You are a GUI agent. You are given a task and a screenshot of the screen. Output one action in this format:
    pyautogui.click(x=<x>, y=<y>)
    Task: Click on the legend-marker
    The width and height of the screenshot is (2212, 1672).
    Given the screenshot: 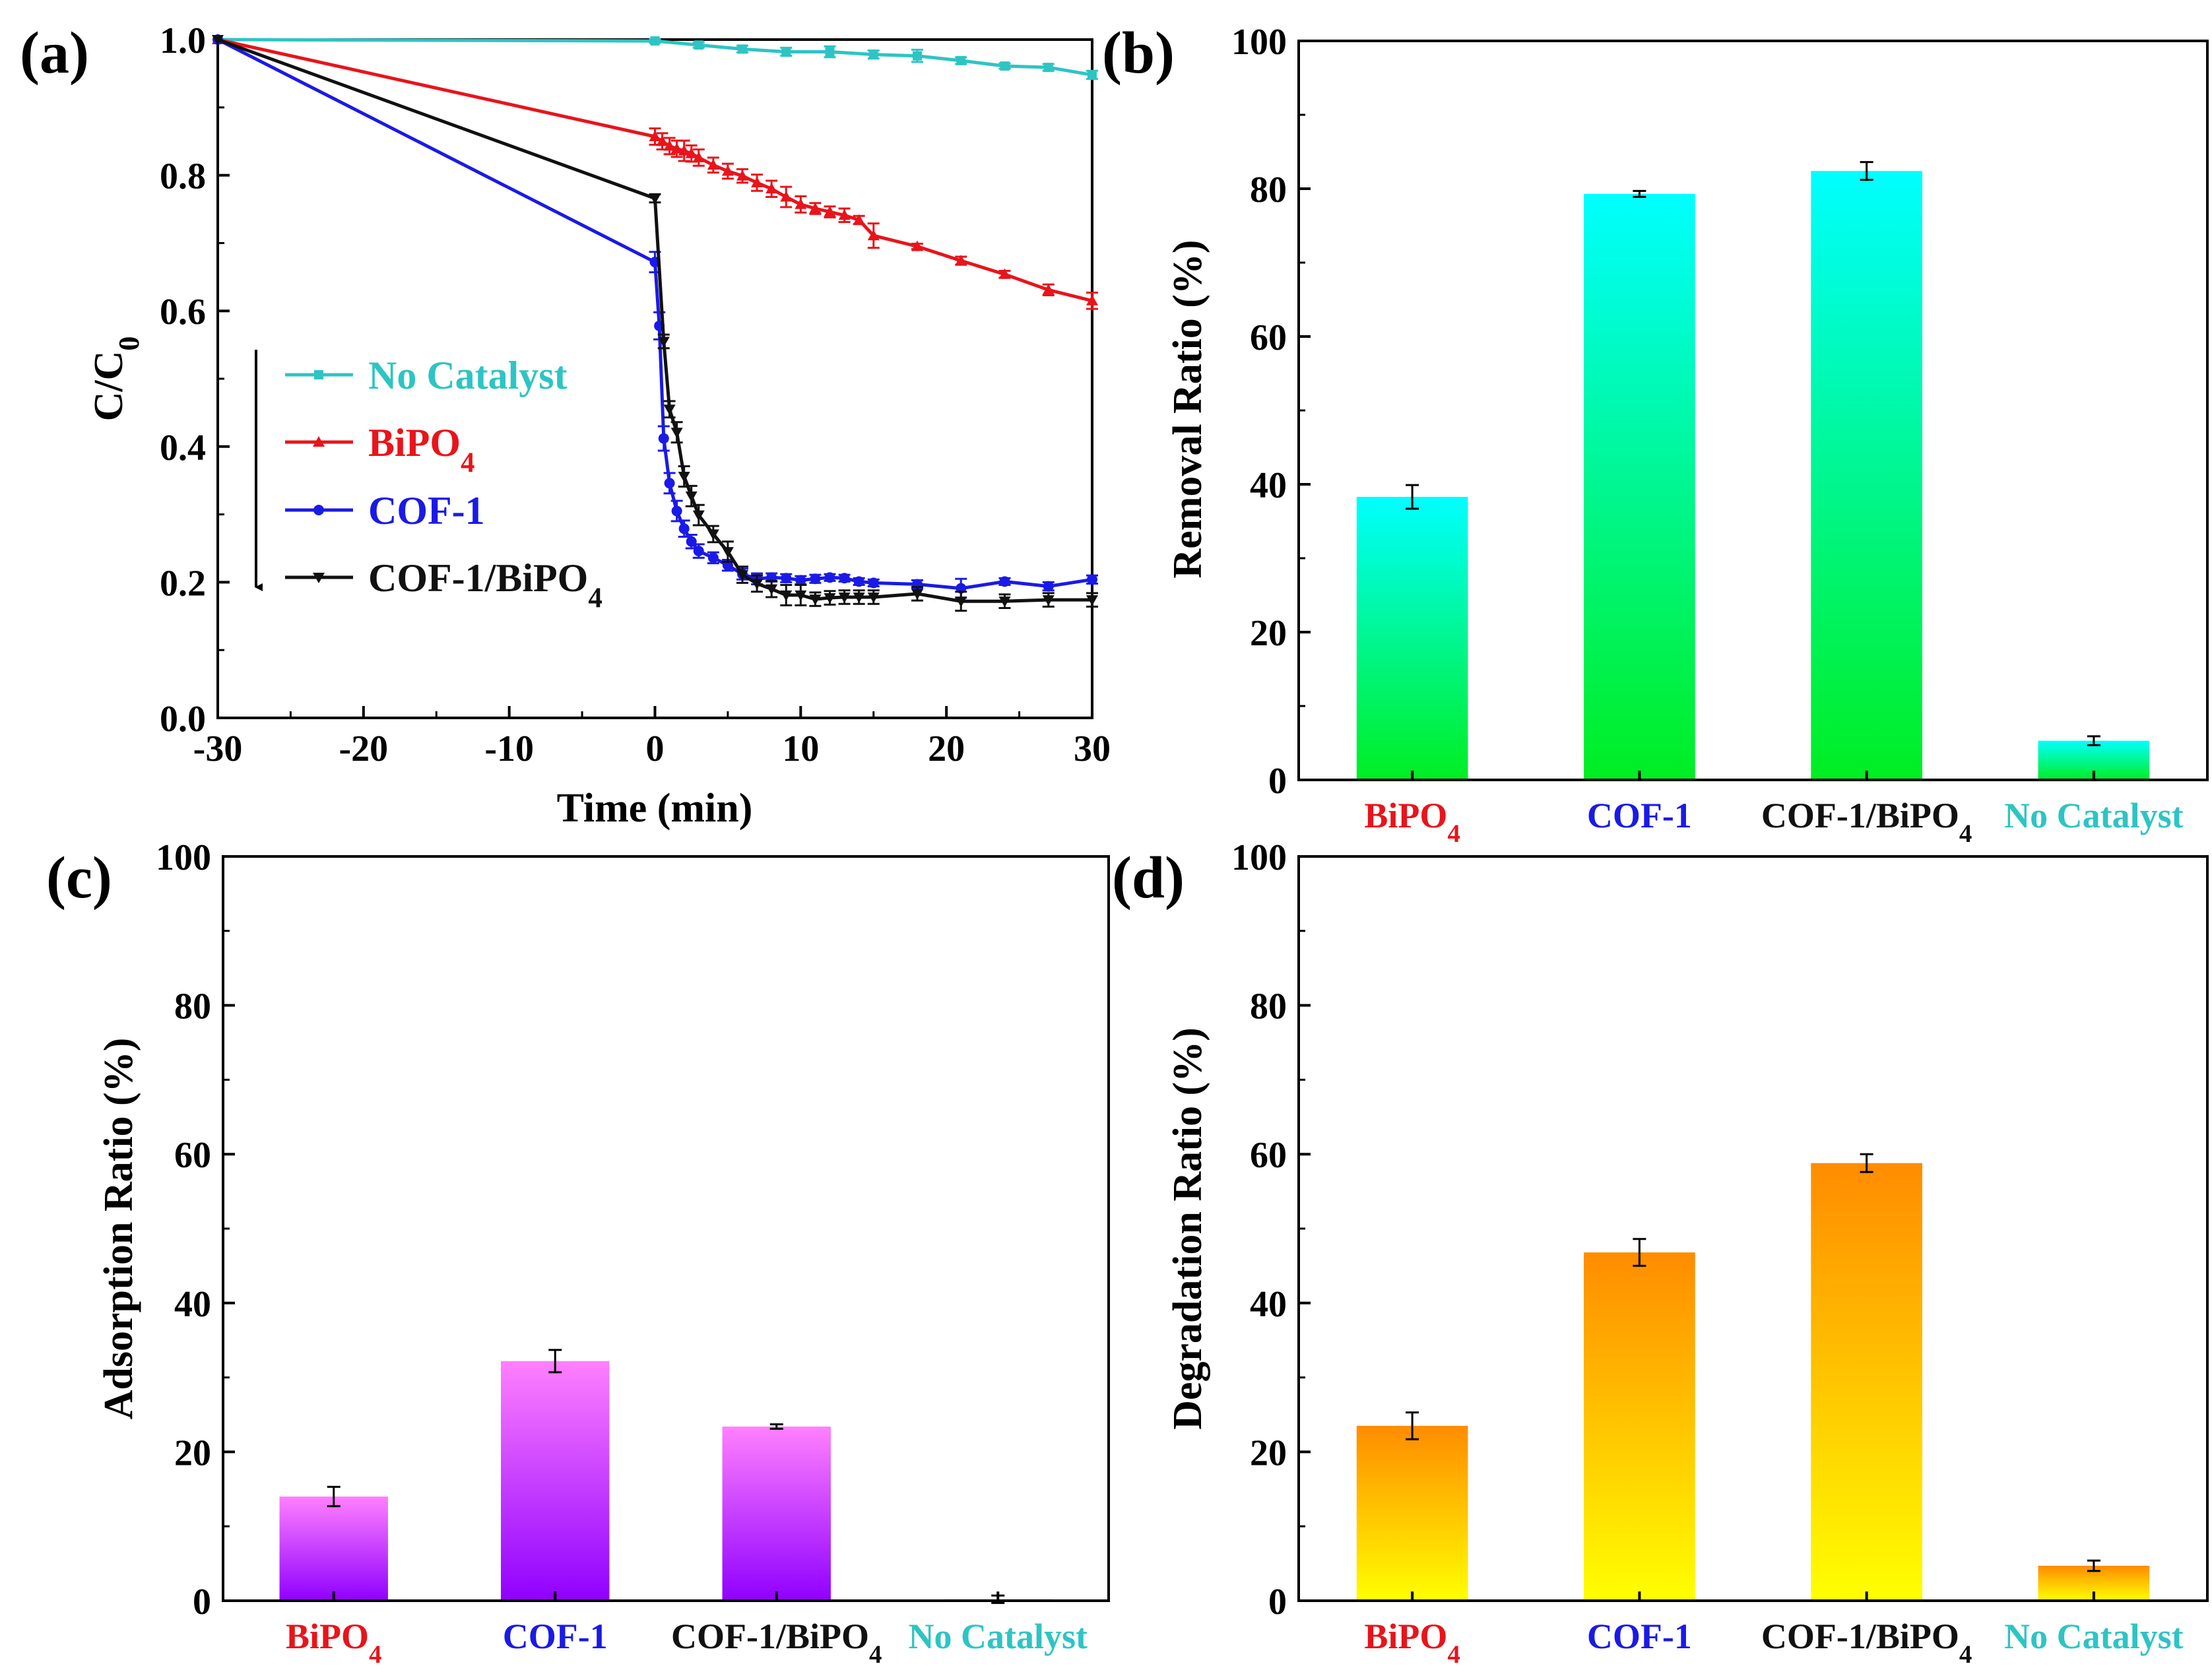 What is the action you would take?
    pyautogui.click(x=318, y=510)
    